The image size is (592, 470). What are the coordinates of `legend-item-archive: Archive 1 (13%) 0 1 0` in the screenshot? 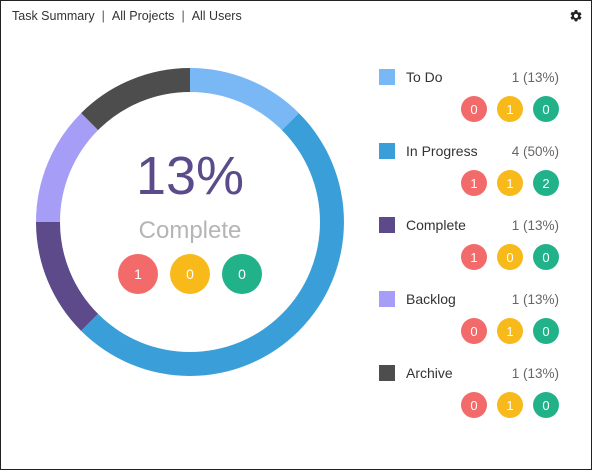 It's located at (469, 400).